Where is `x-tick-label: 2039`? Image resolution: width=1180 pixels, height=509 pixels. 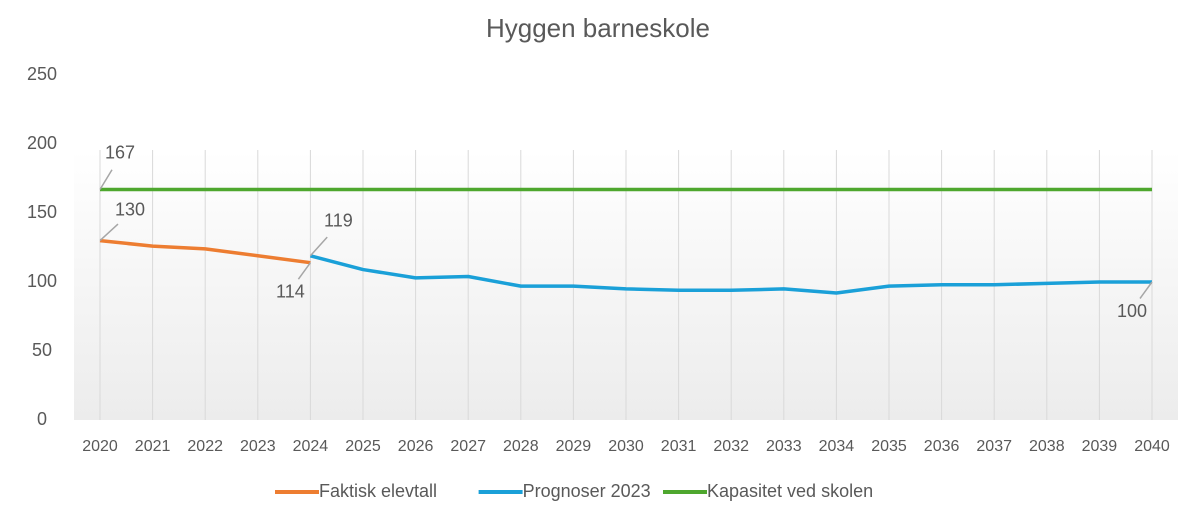 x-tick-label: 2039 is located at coordinates (1100, 446).